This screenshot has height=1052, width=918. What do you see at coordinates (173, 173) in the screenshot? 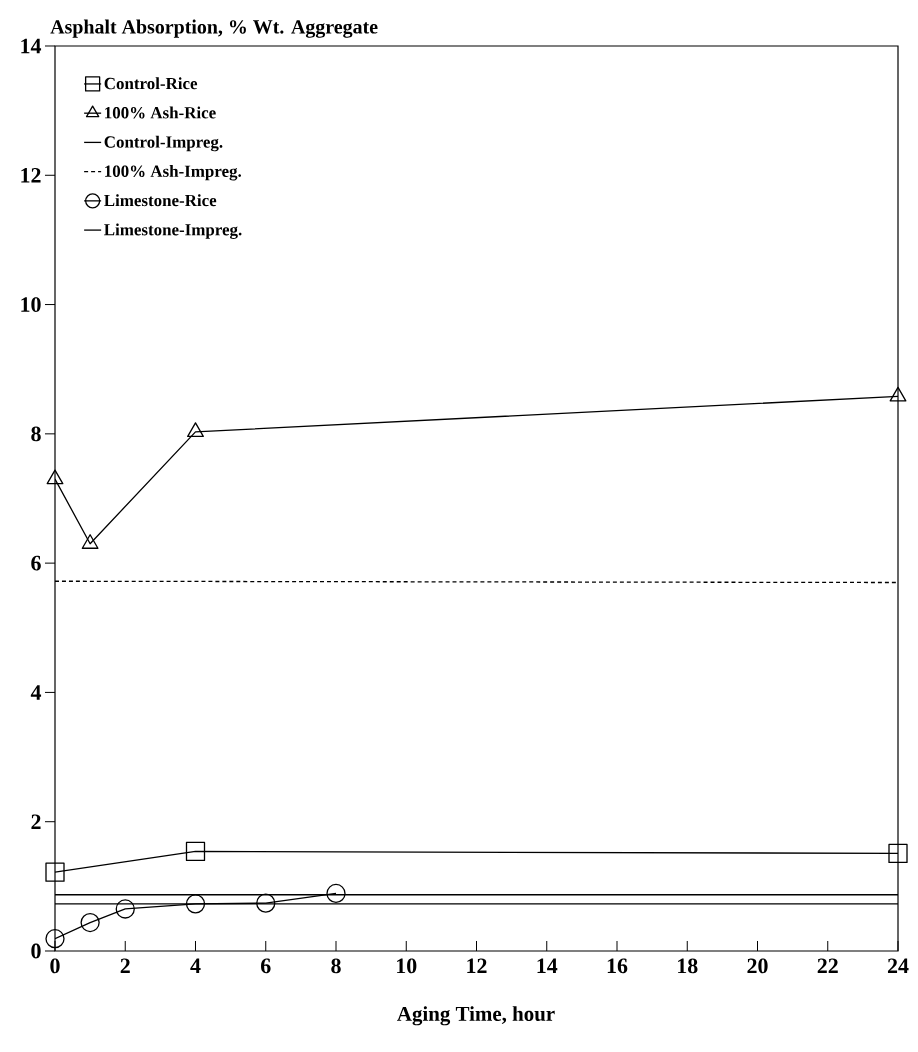
I see `legend-label: 100% Ash-Impreg.` at bounding box center [173, 173].